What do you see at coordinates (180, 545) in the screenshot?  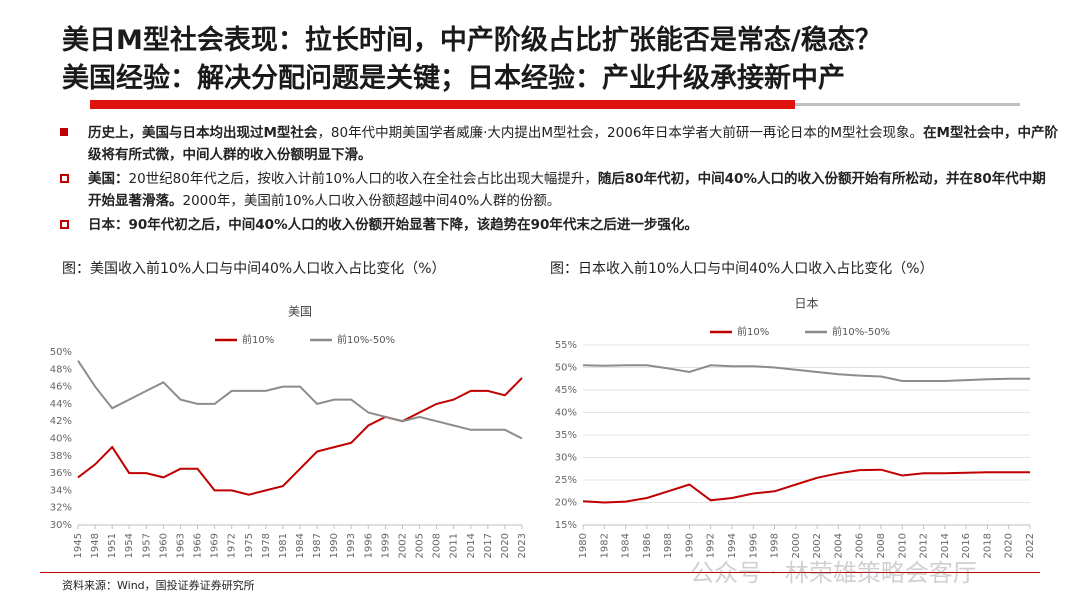 I see `x-tick-label: 1963` at bounding box center [180, 545].